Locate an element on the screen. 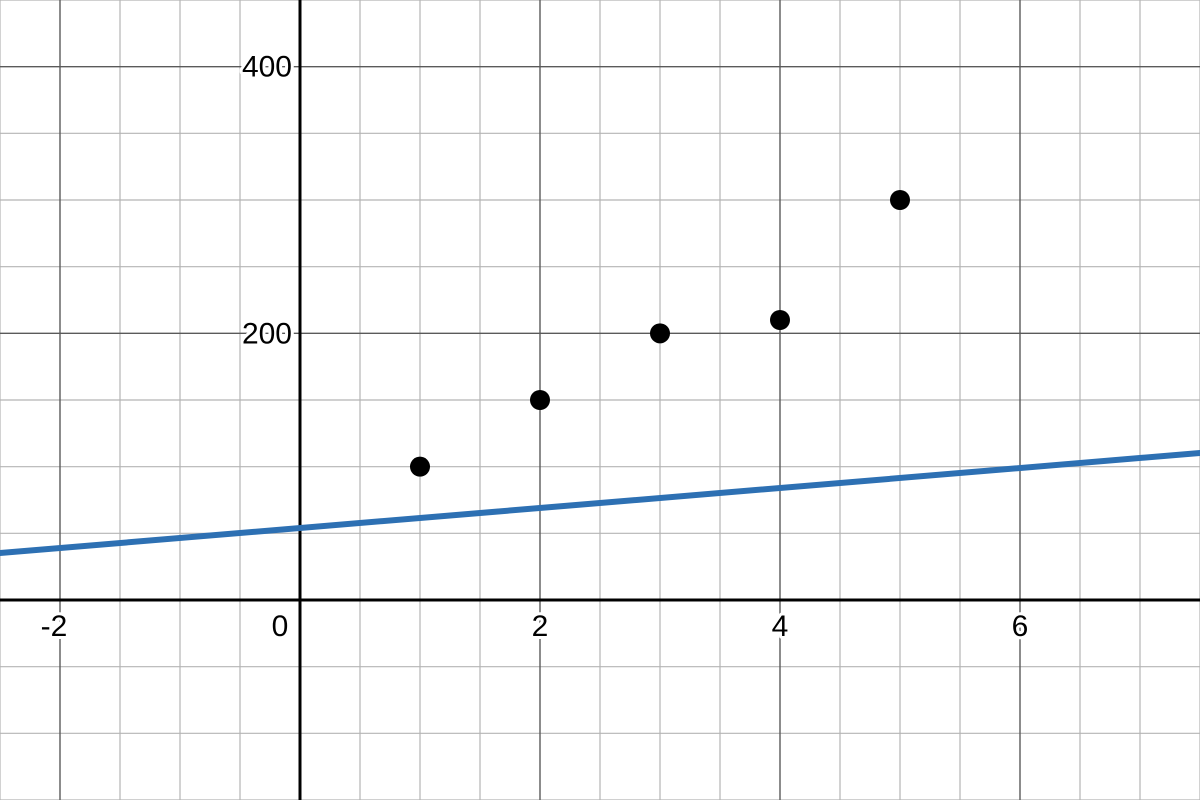  x-tick-label: 0 is located at coordinates (280, 626).